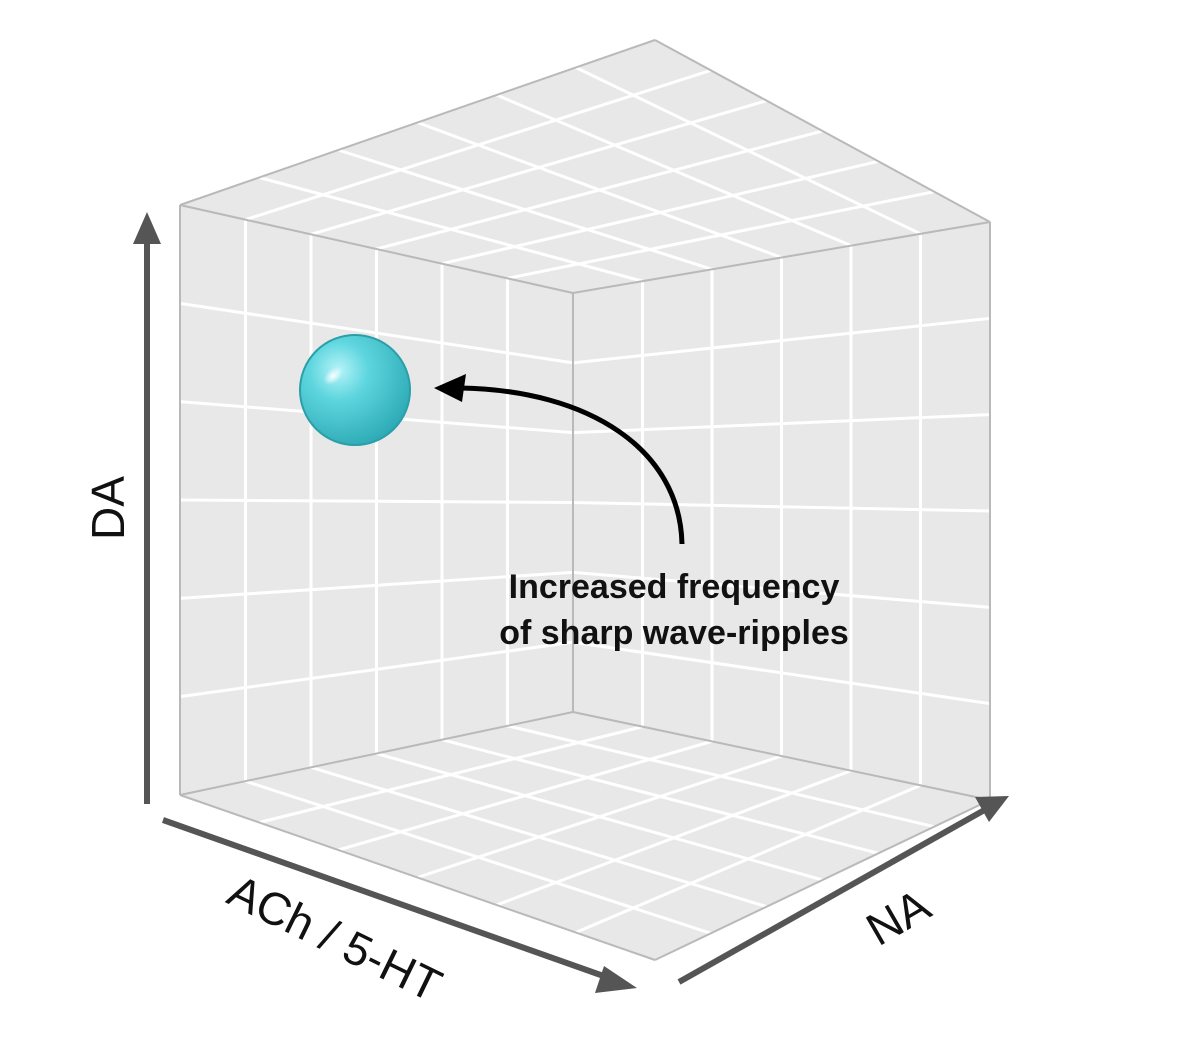 Image resolution: width=1200 pixels, height=1045 pixels. Describe the element at coordinates (147, 228) in the screenshot. I see `da-axis-arrowhead` at that location.